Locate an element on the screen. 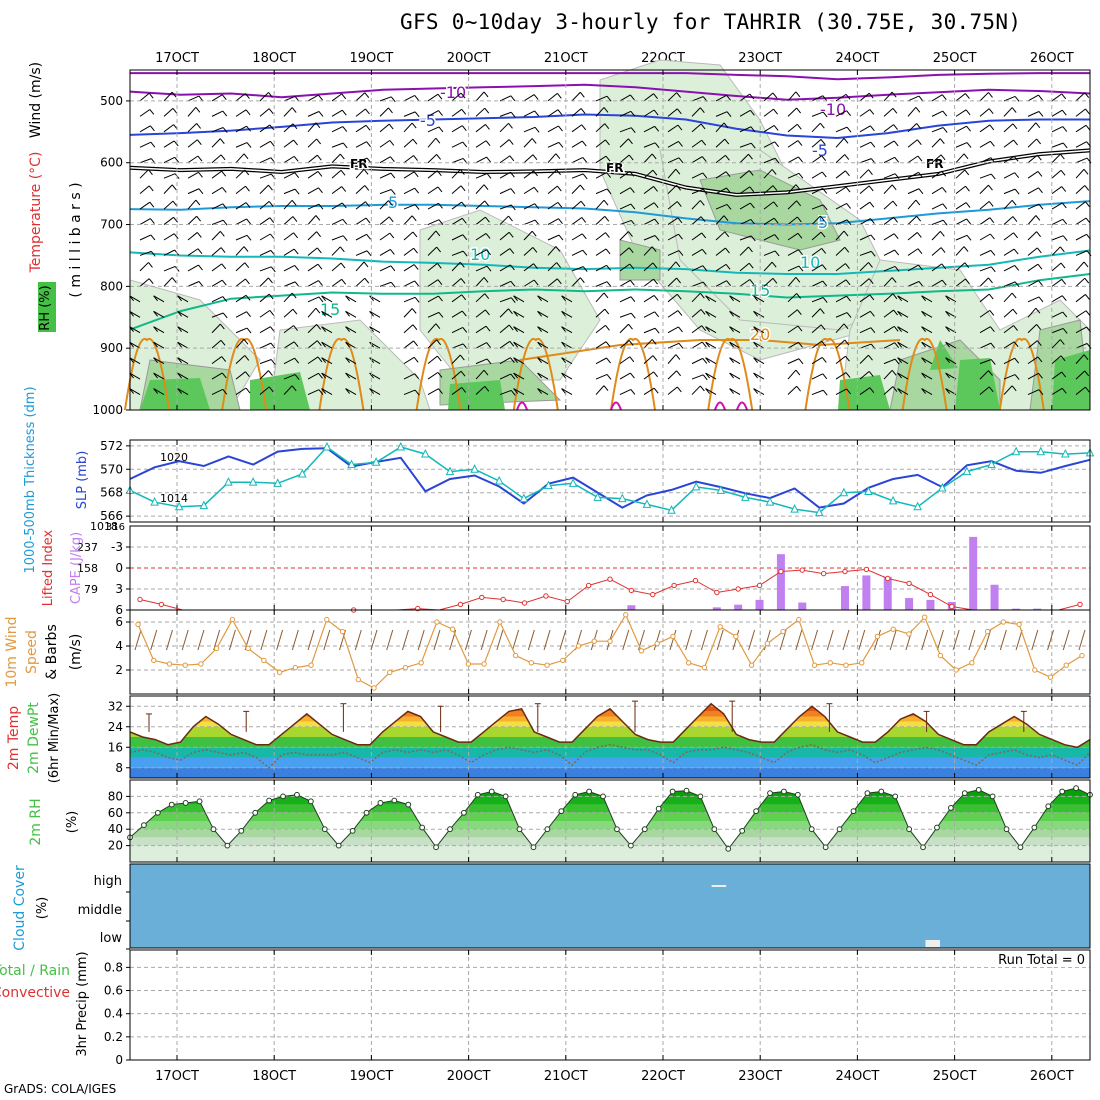 This screenshot has width=1100, height=1100. cape-tick-label: 237 is located at coordinates (87, 547).